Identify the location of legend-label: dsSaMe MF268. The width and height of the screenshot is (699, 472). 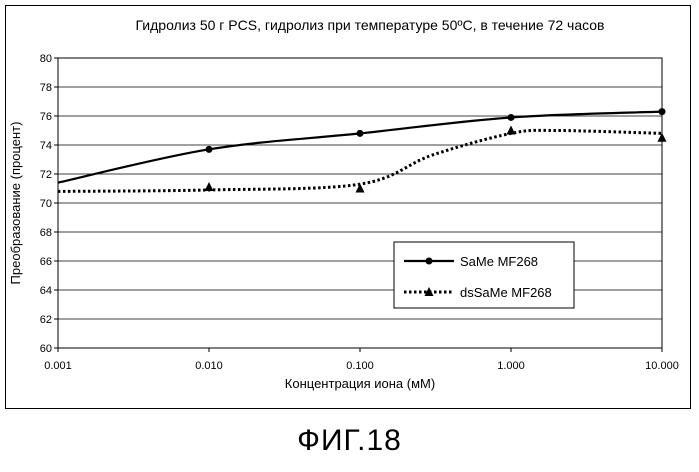
(506, 292).